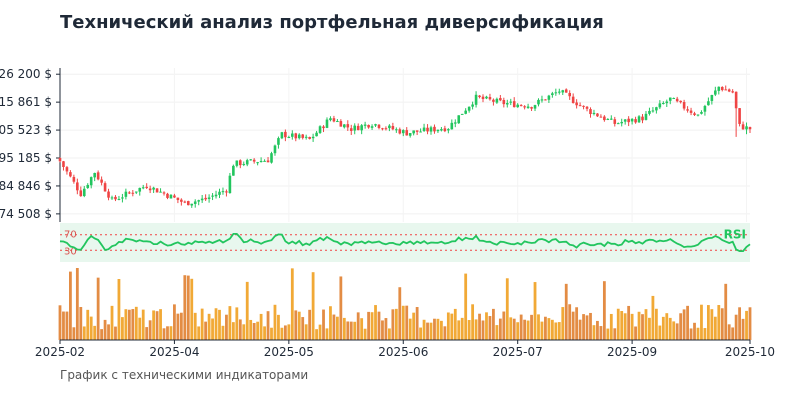  I want to click on time-tick-label: 2025-07, so click(518, 352).